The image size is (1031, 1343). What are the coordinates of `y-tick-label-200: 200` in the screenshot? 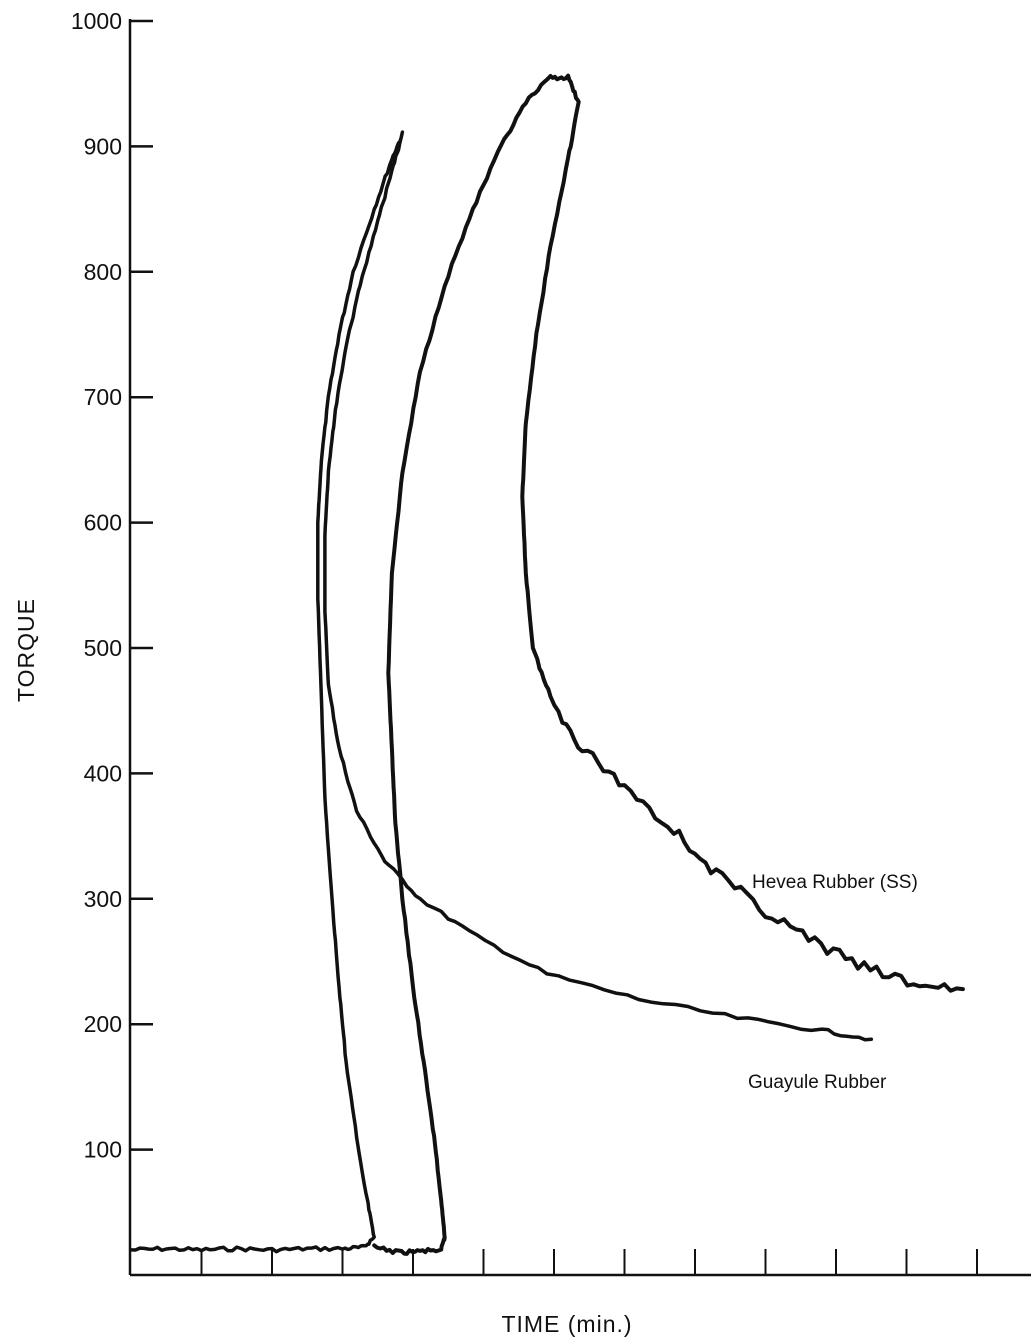 It's located at (103, 1024).